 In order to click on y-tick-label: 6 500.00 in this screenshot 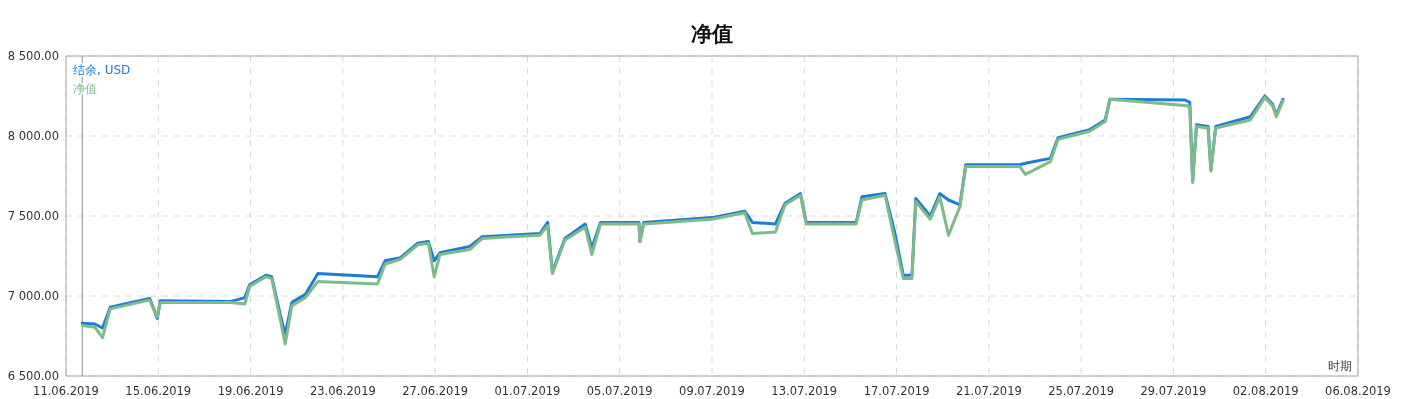, I will do `click(33, 376)`.